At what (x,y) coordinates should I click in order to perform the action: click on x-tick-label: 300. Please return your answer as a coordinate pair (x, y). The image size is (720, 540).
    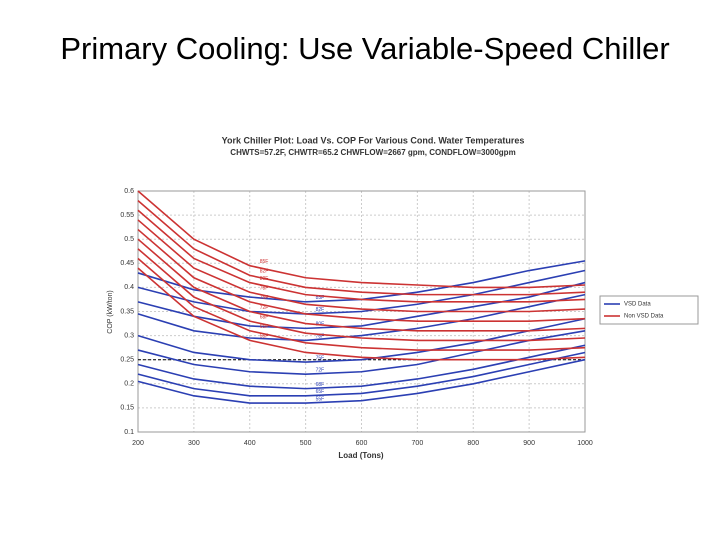
    Looking at the image, I should click on (194, 443).